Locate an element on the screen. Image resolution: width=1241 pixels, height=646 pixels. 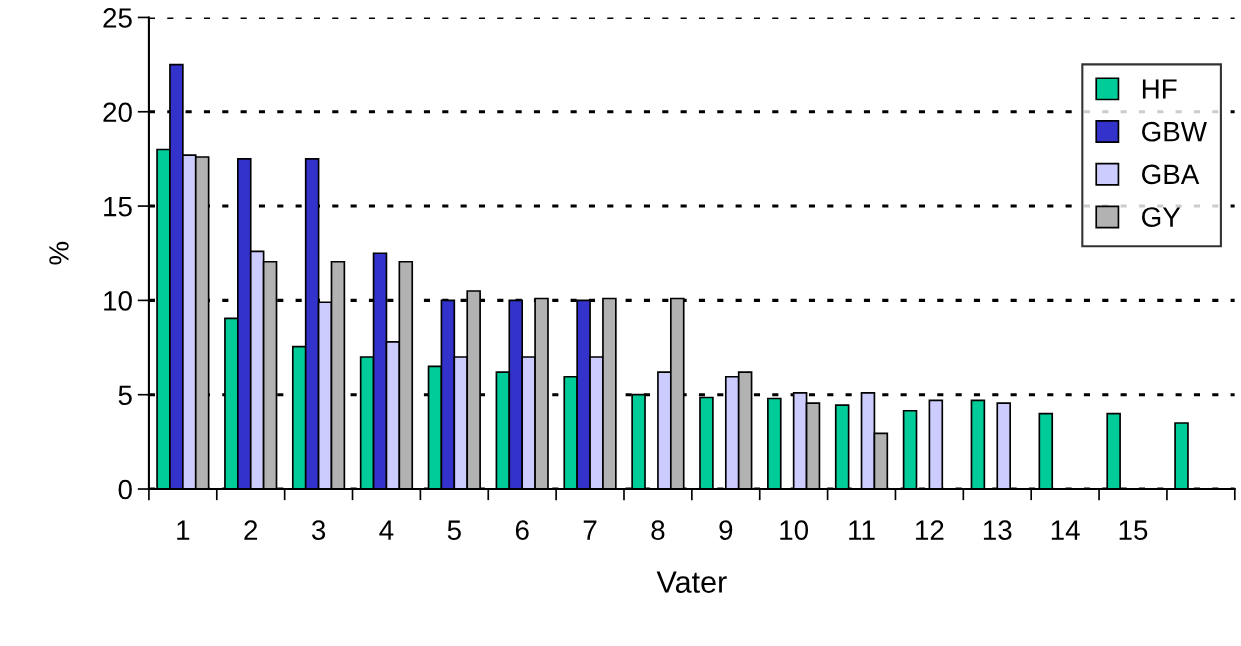
x-tick-label: 3 is located at coordinates (318, 530).